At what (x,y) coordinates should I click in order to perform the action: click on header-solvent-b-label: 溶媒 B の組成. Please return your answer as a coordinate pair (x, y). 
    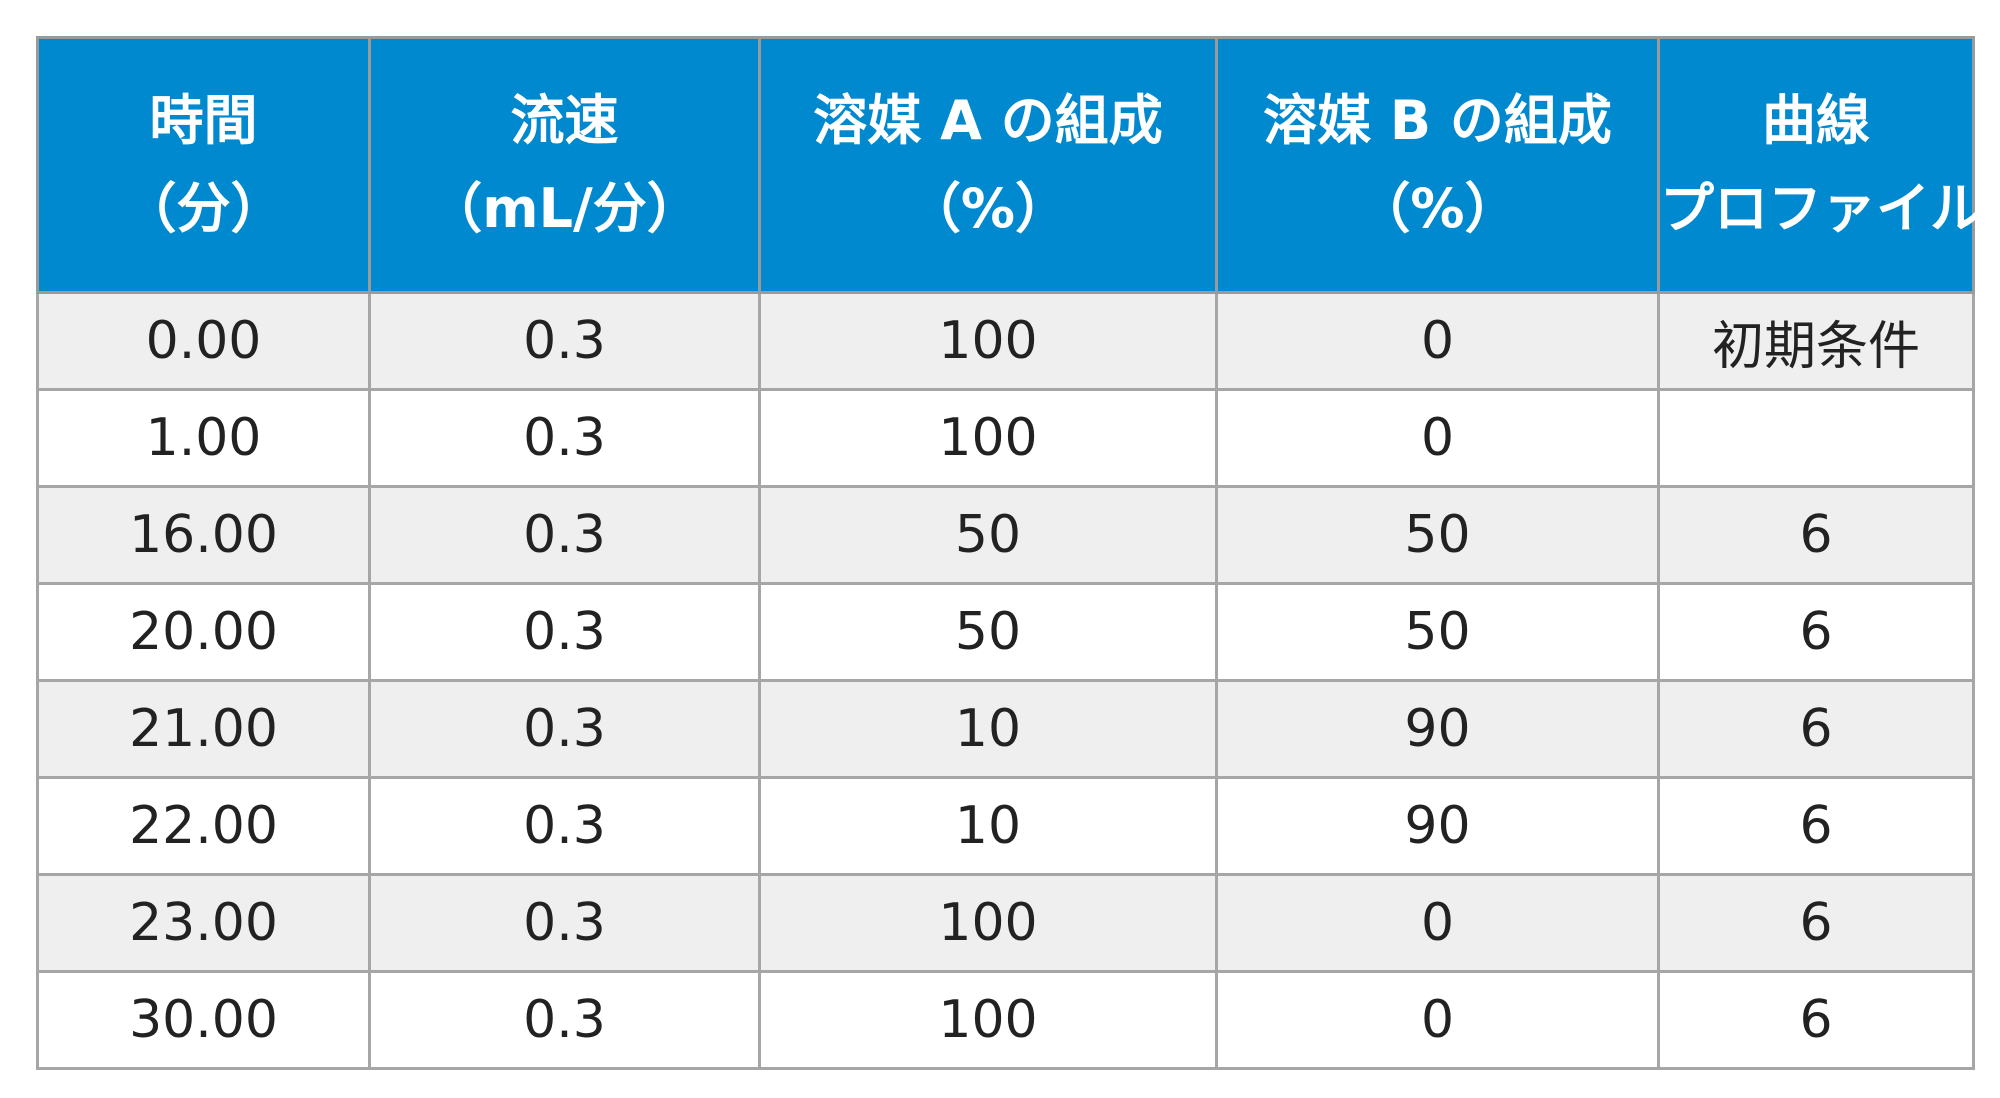
    Looking at the image, I should click on (1437, 120).